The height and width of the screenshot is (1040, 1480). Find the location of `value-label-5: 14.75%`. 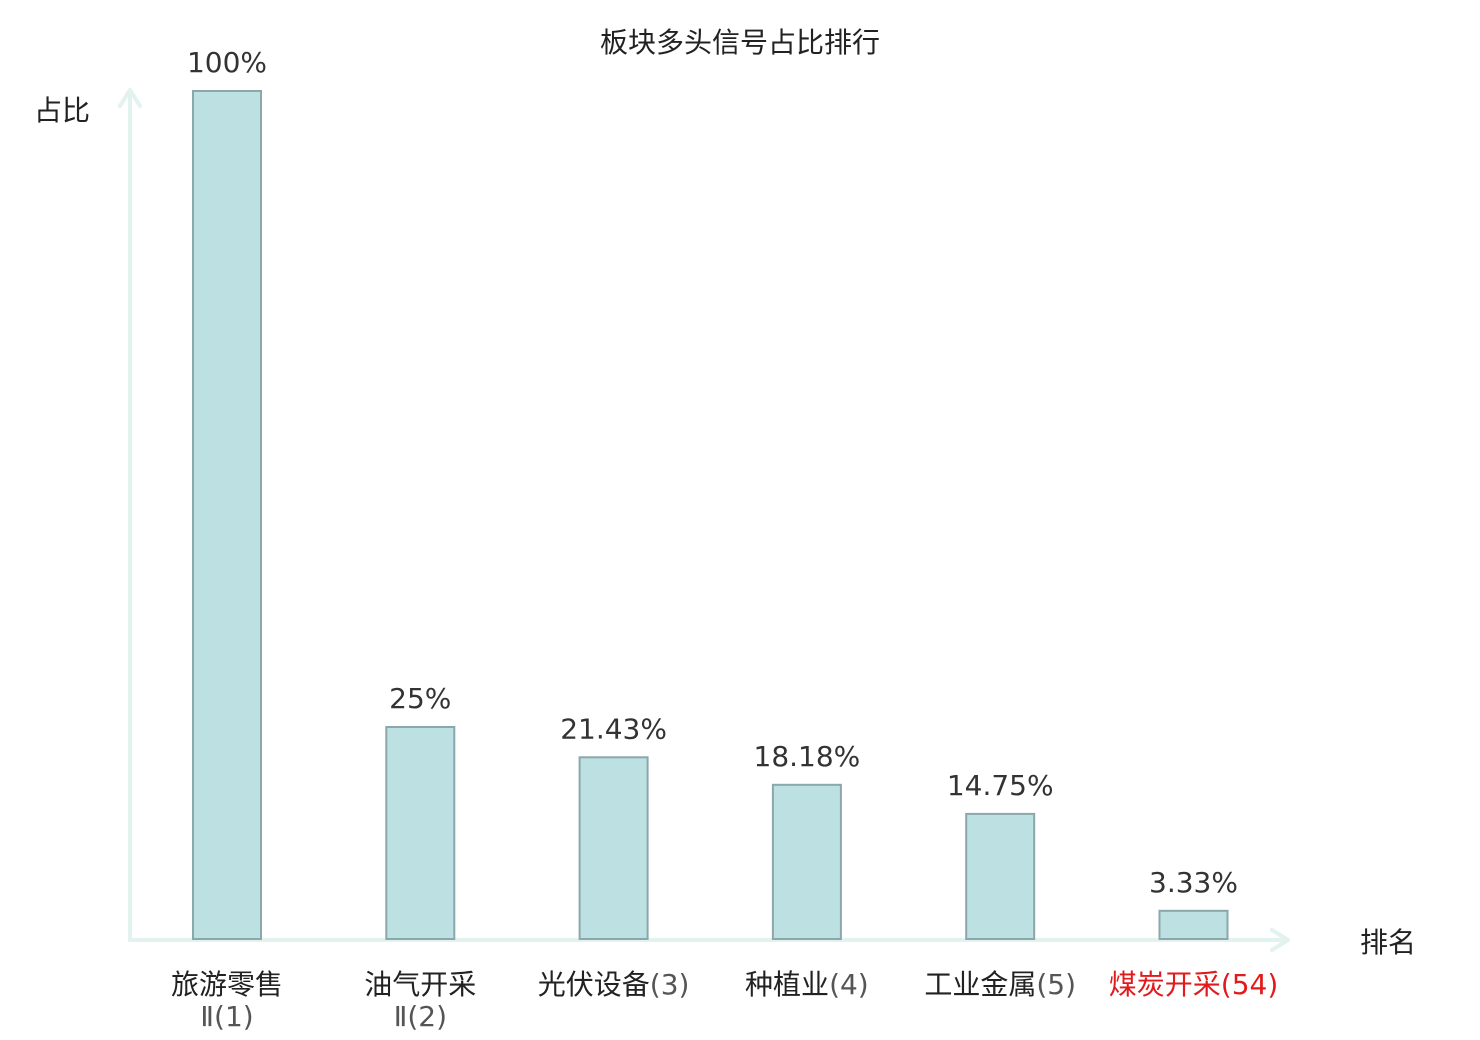

value-label-5: 14.75% is located at coordinates (1000, 785).